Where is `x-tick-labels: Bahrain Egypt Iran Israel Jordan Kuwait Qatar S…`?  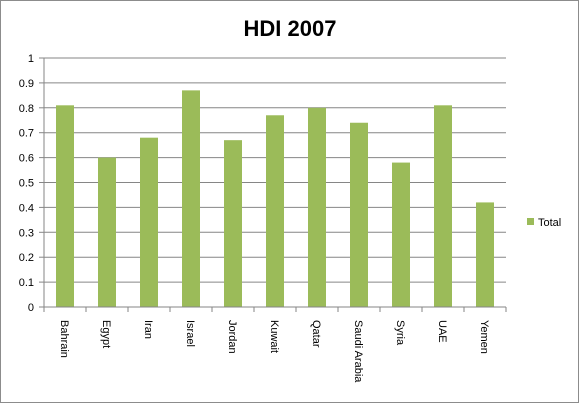 x-tick-labels: Bahrain Egypt Iran Israel Jordan Kuwait Qatar S… is located at coordinates (274, 351).